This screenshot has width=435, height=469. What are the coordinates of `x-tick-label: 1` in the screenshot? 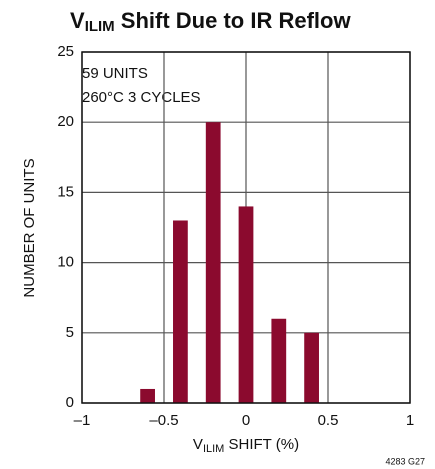 It's located at (410, 420).